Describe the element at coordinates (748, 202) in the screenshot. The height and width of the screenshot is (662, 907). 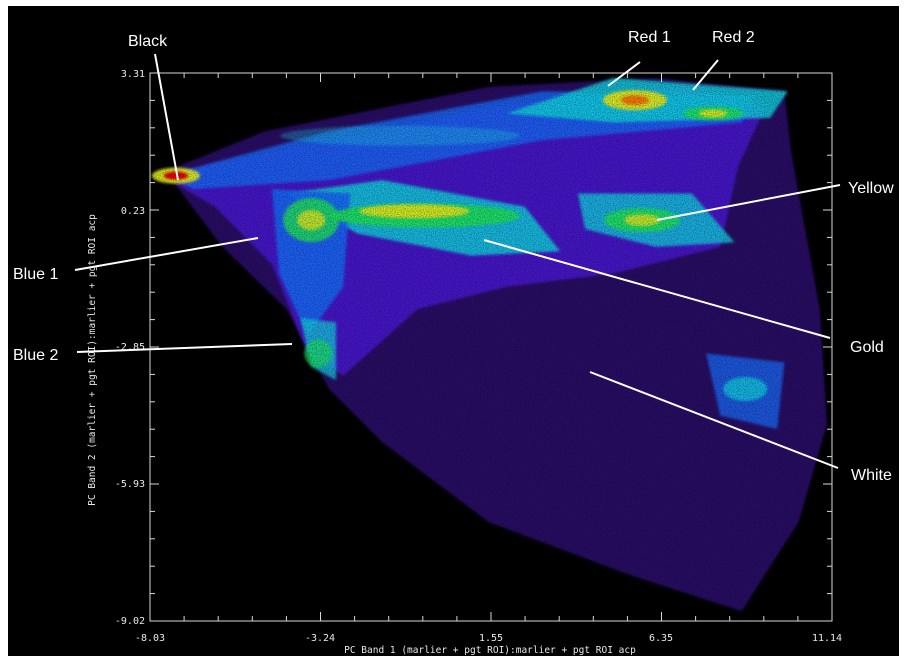
I see `callout-line-yellow` at that location.